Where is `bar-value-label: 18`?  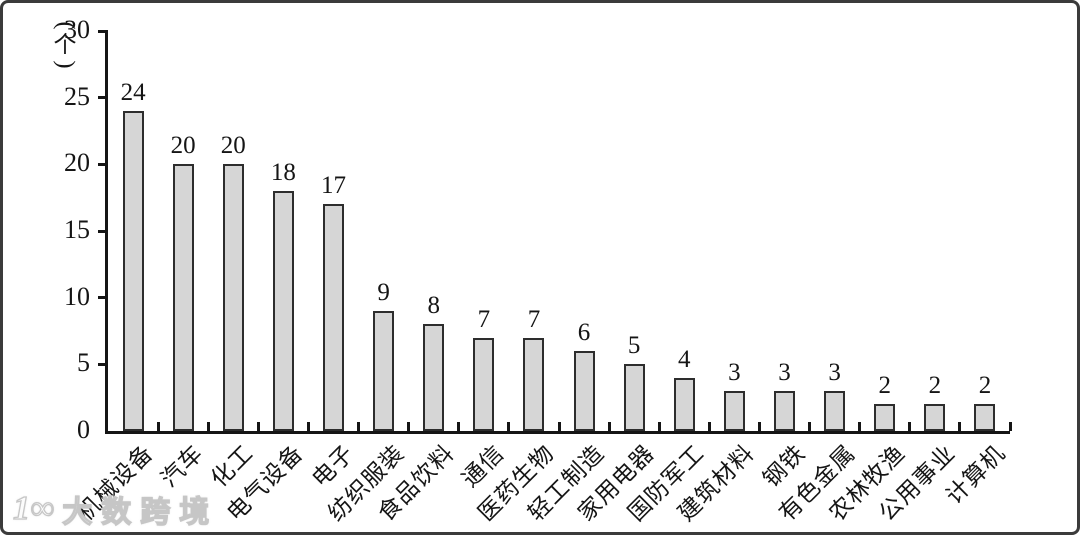 bar-value-label: 18 is located at coordinates (283, 172).